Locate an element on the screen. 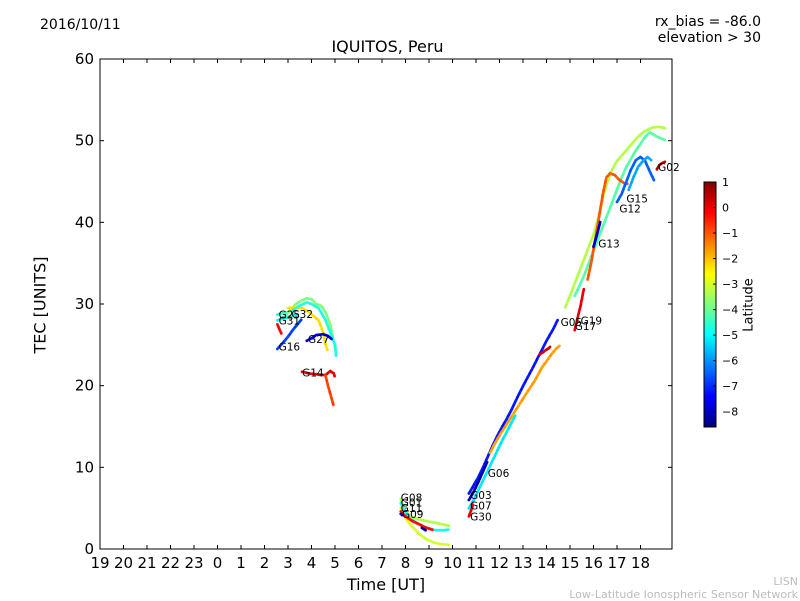 This screenshot has height=601, width=800. satellite-label: G14 is located at coordinates (313, 374).